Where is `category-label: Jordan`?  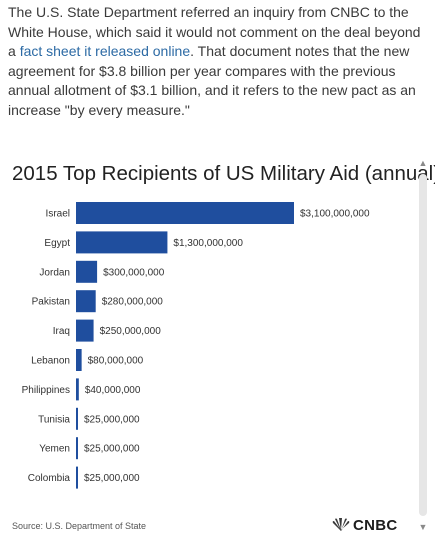 category-label: Jordan is located at coordinates (54, 272).